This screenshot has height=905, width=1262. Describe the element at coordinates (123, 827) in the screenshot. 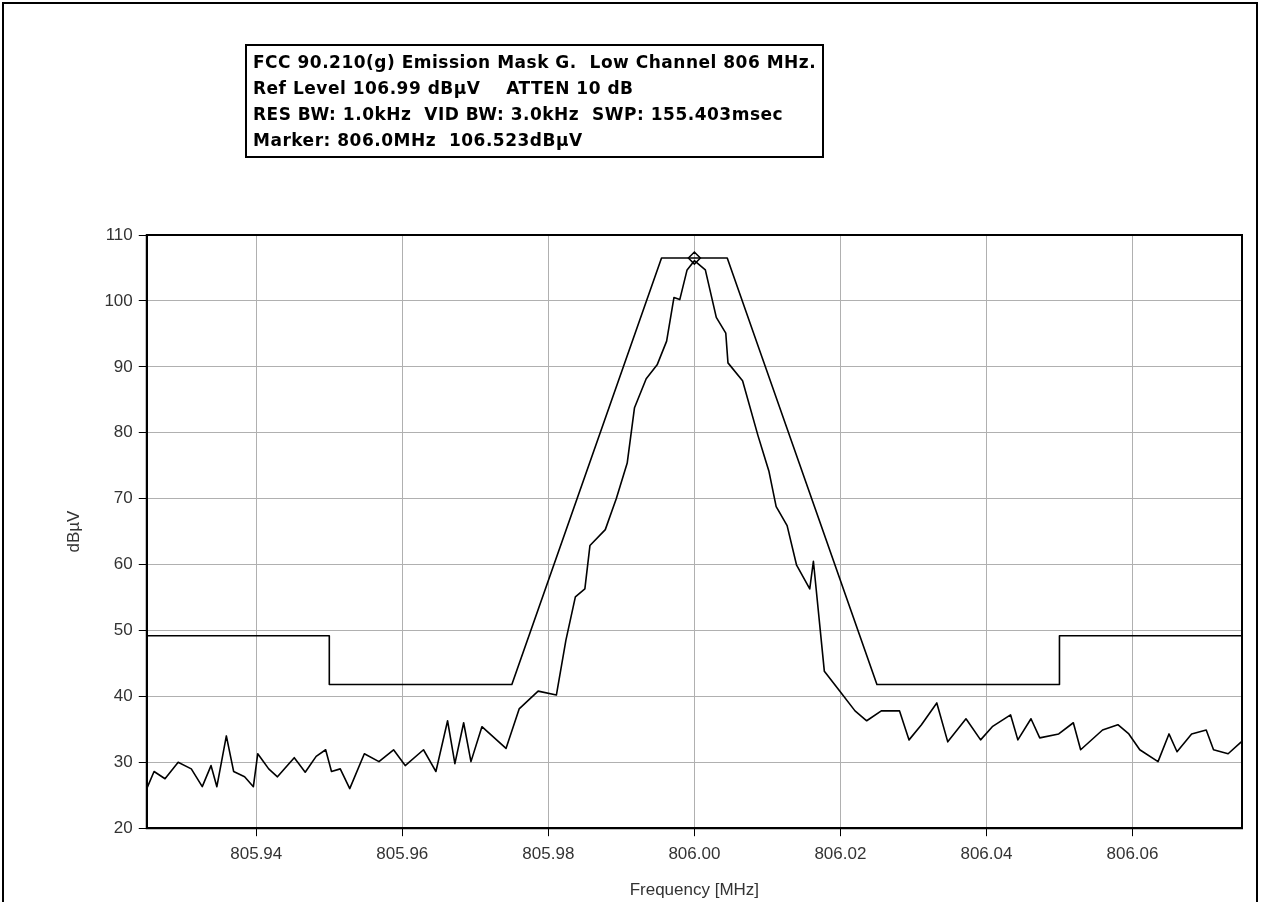

I see `y-tick-label: 20` at that location.